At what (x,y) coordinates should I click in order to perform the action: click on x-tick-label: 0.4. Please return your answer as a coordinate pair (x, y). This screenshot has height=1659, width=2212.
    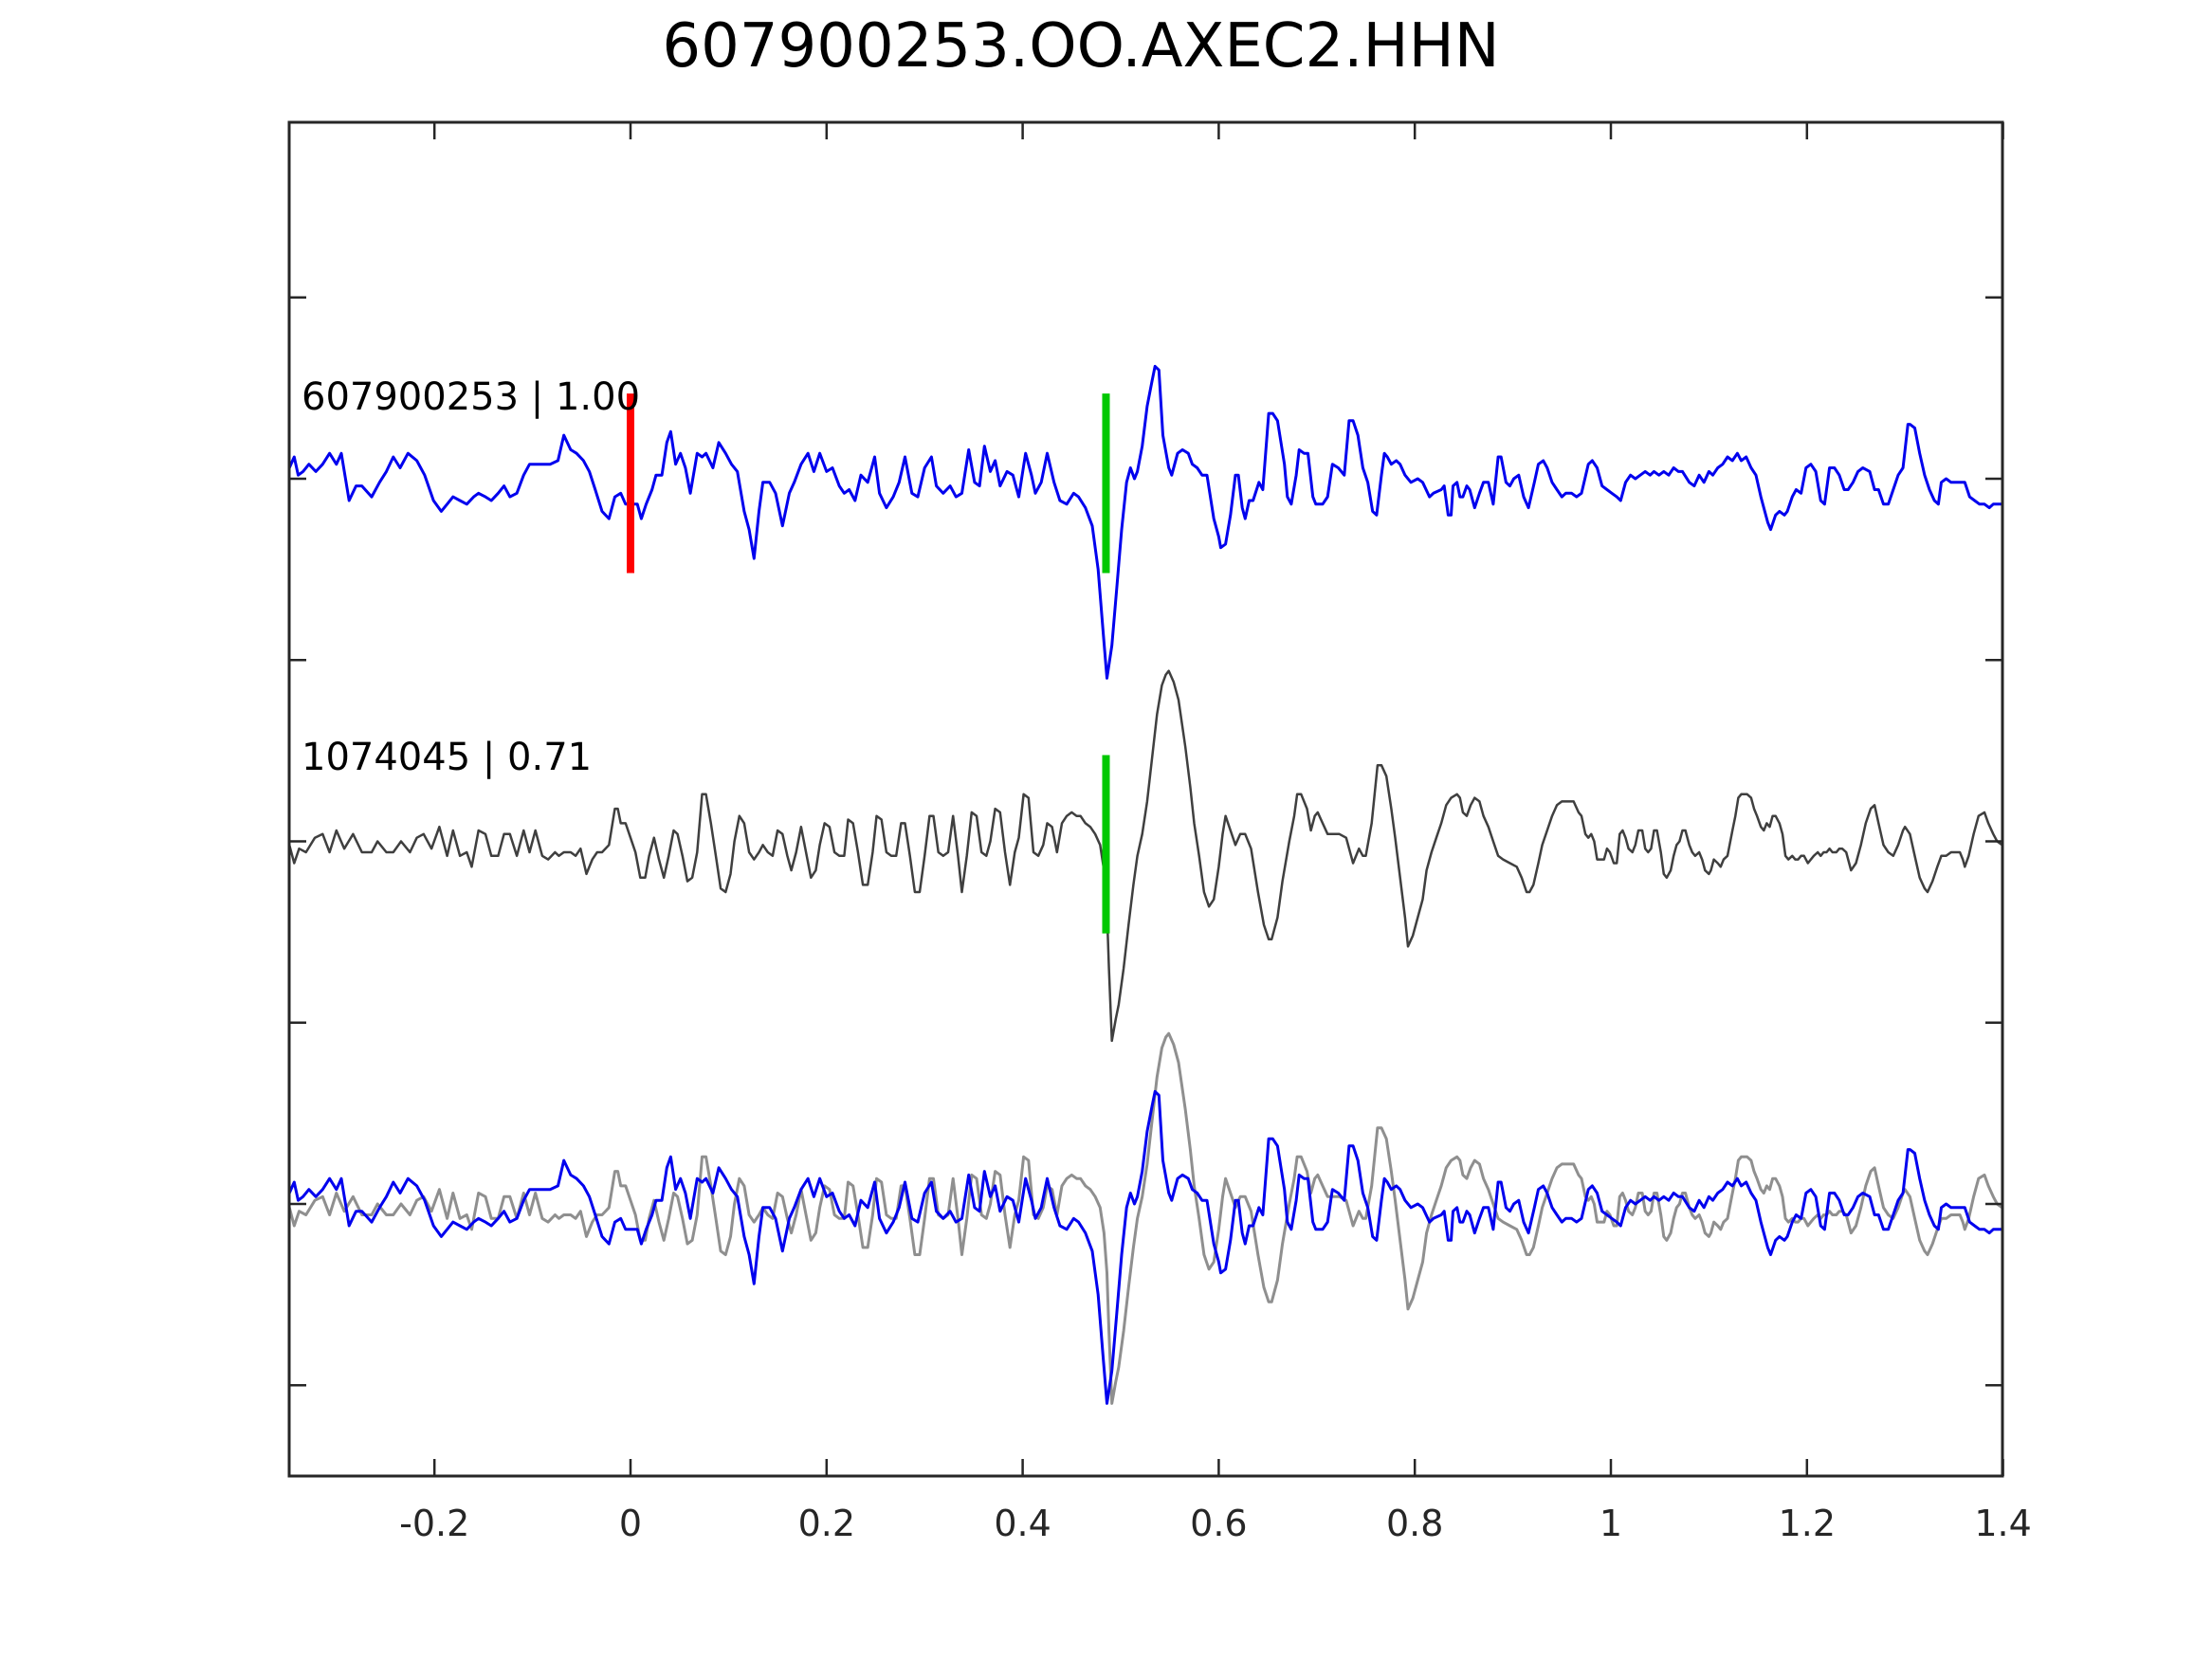
    Looking at the image, I should click on (1022, 1523).